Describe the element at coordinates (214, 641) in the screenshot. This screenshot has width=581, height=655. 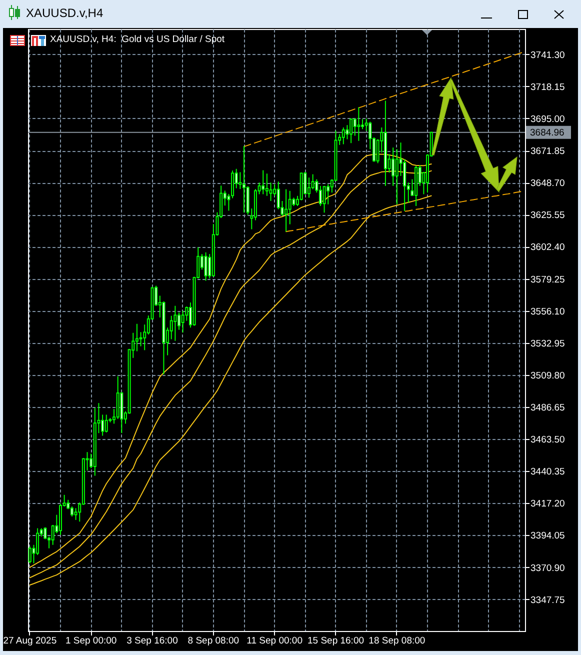
I see `x-tick-label: 8 Sep 08:00` at that location.